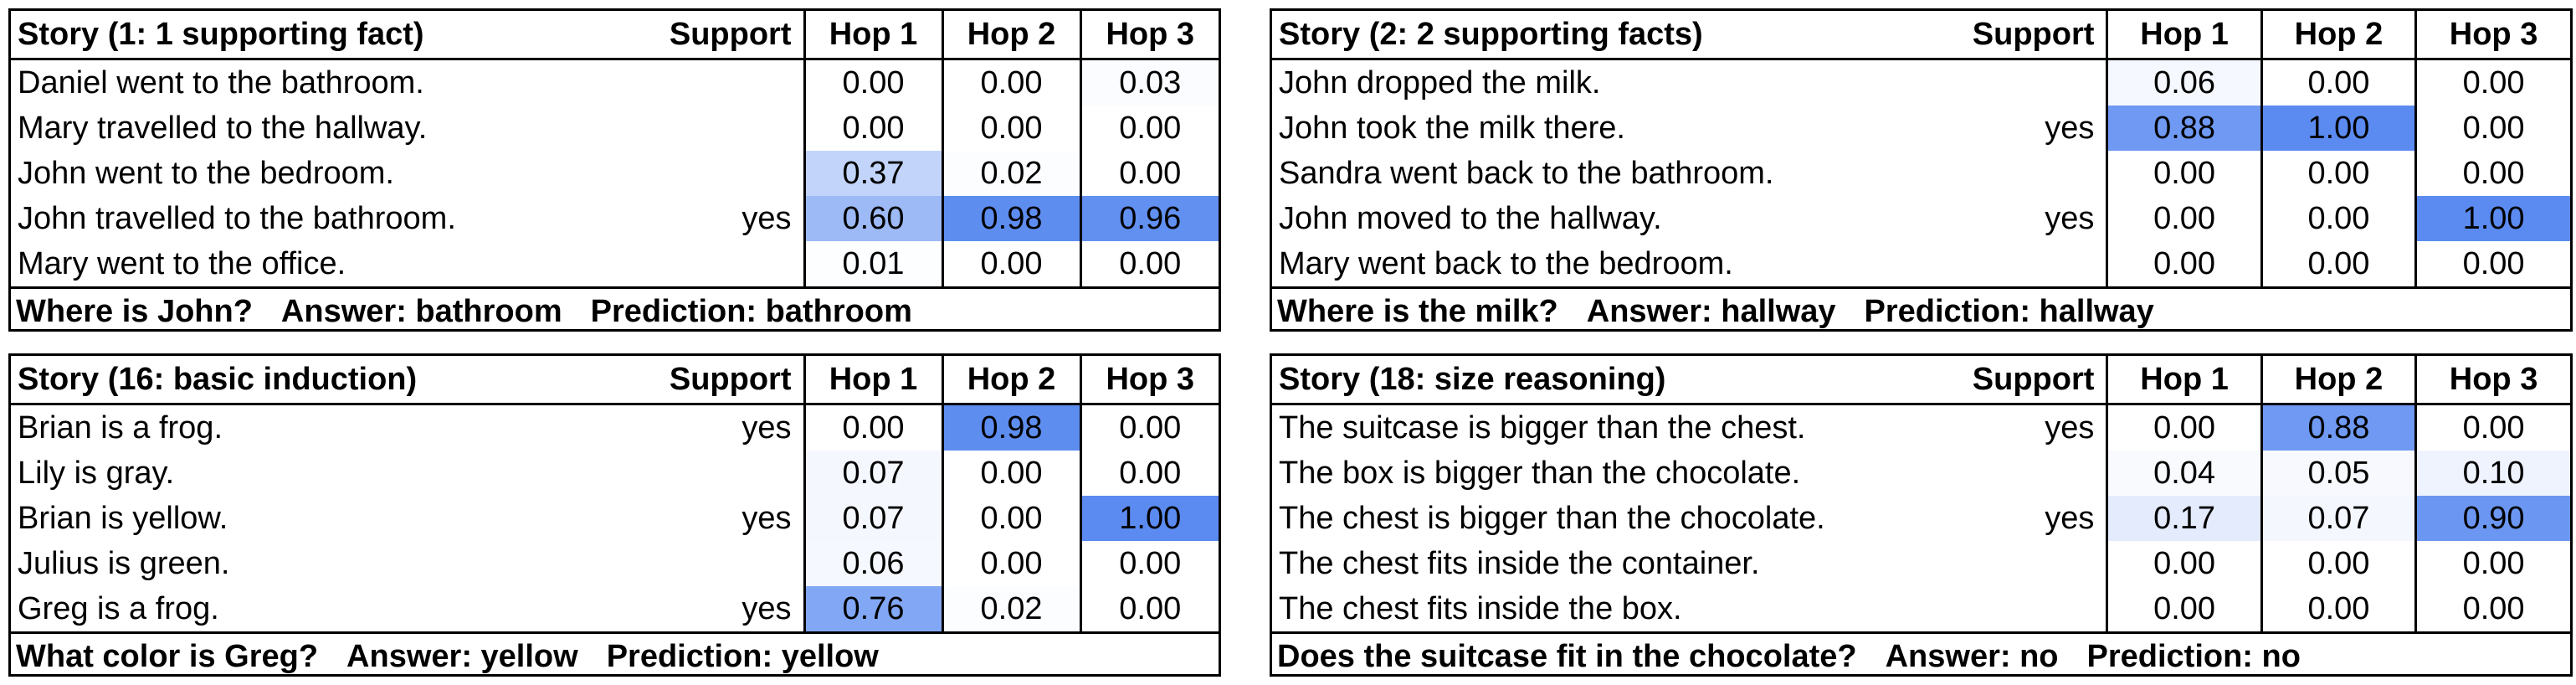  What do you see at coordinates (1470, 218) in the screenshot?
I see `sentence: John moved to the hallway.` at bounding box center [1470, 218].